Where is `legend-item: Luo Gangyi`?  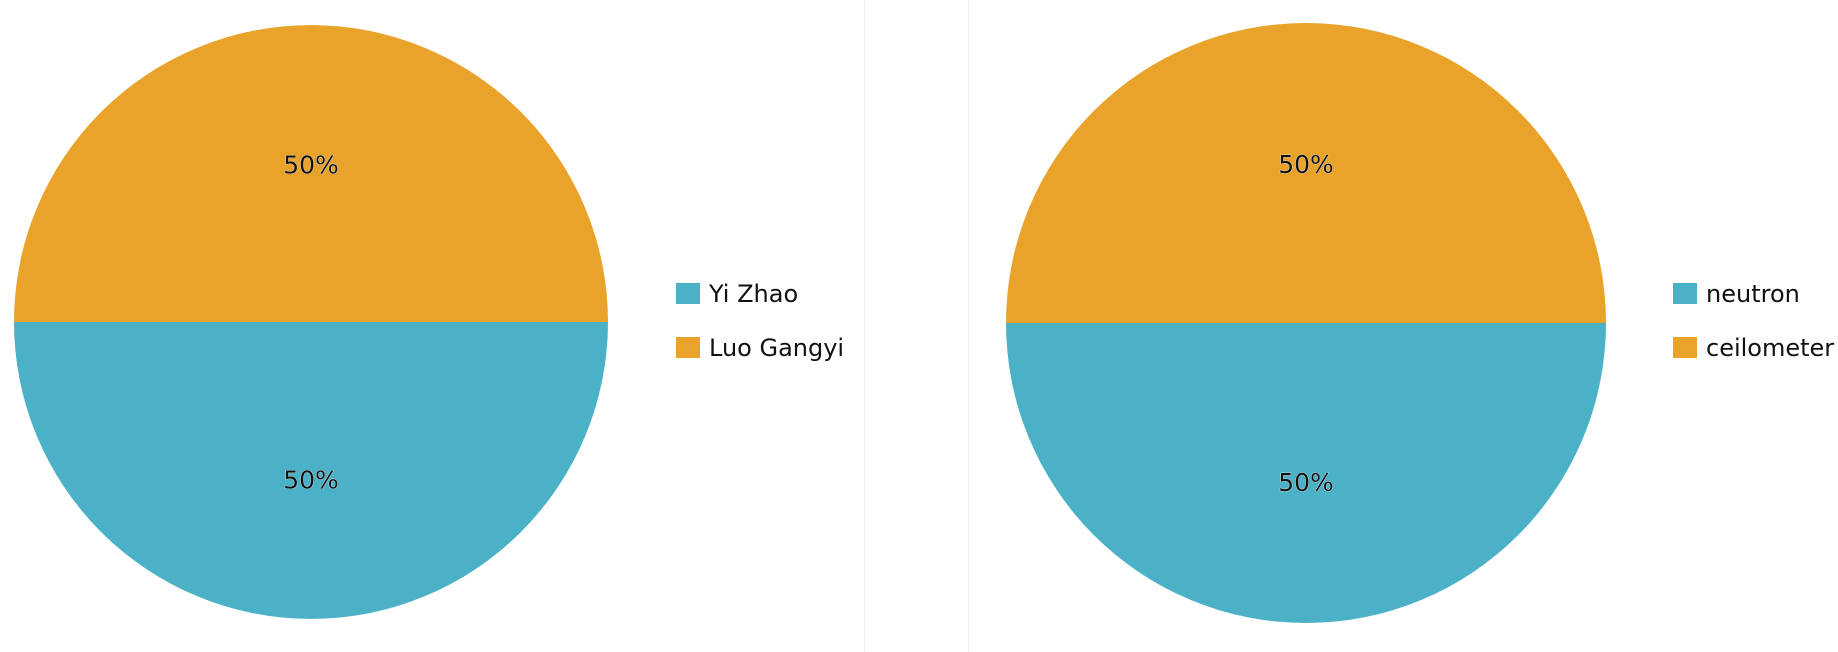
legend-item: Luo Gangyi is located at coordinates (760, 362).